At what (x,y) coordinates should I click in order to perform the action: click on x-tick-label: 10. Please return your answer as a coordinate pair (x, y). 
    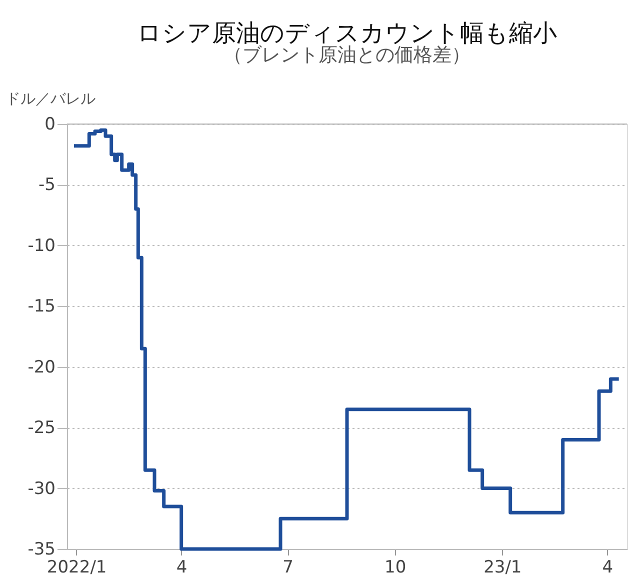
    Looking at the image, I should click on (395, 568).